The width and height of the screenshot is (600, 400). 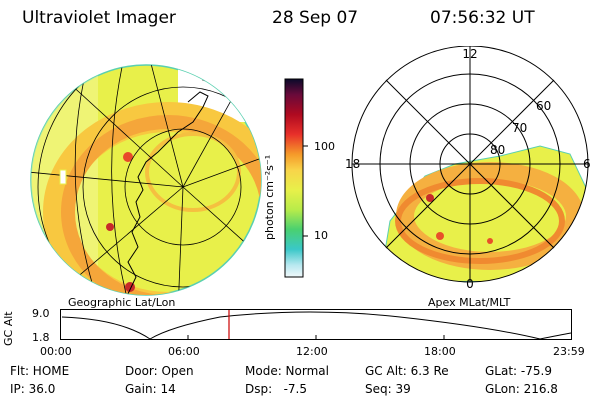 I want to click on instrument-title: Ultraviolet Imager, so click(x=99, y=18).